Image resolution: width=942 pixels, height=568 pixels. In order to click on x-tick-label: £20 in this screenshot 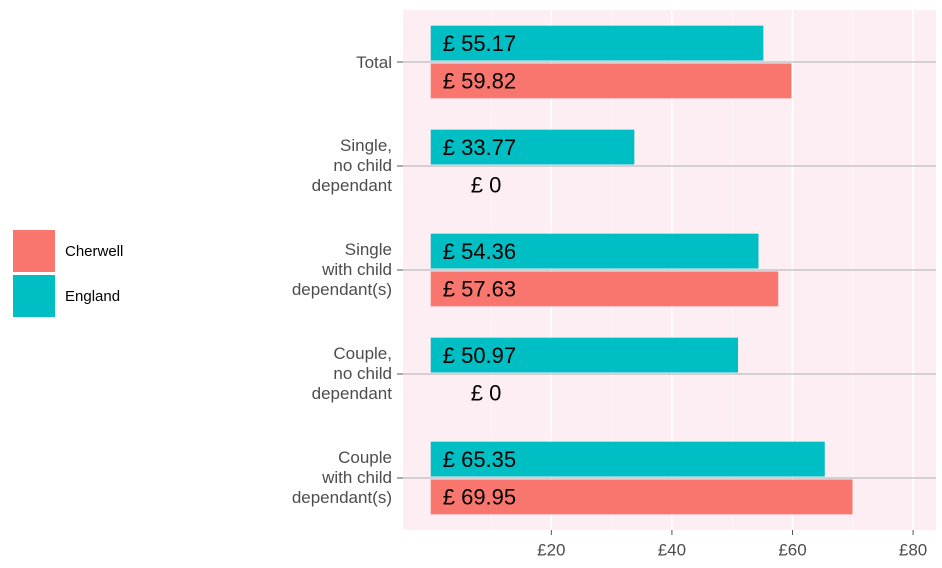, I will do `click(551, 549)`.